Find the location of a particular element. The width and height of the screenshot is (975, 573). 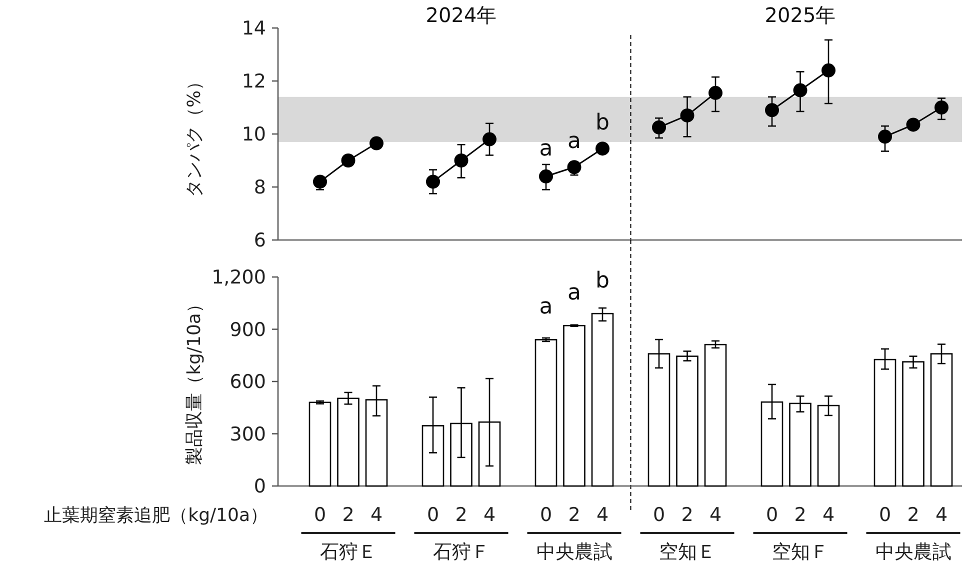

y-tick-label: 6 is located at coordinates (260, 241).